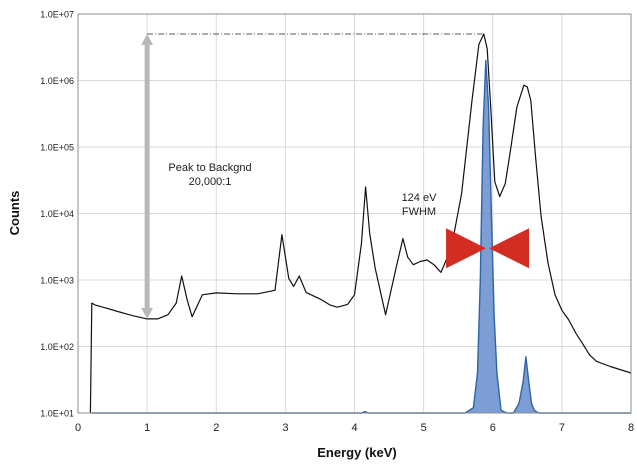  I want to click on y-tick-label: 1.0E+07, so click(57, 15).